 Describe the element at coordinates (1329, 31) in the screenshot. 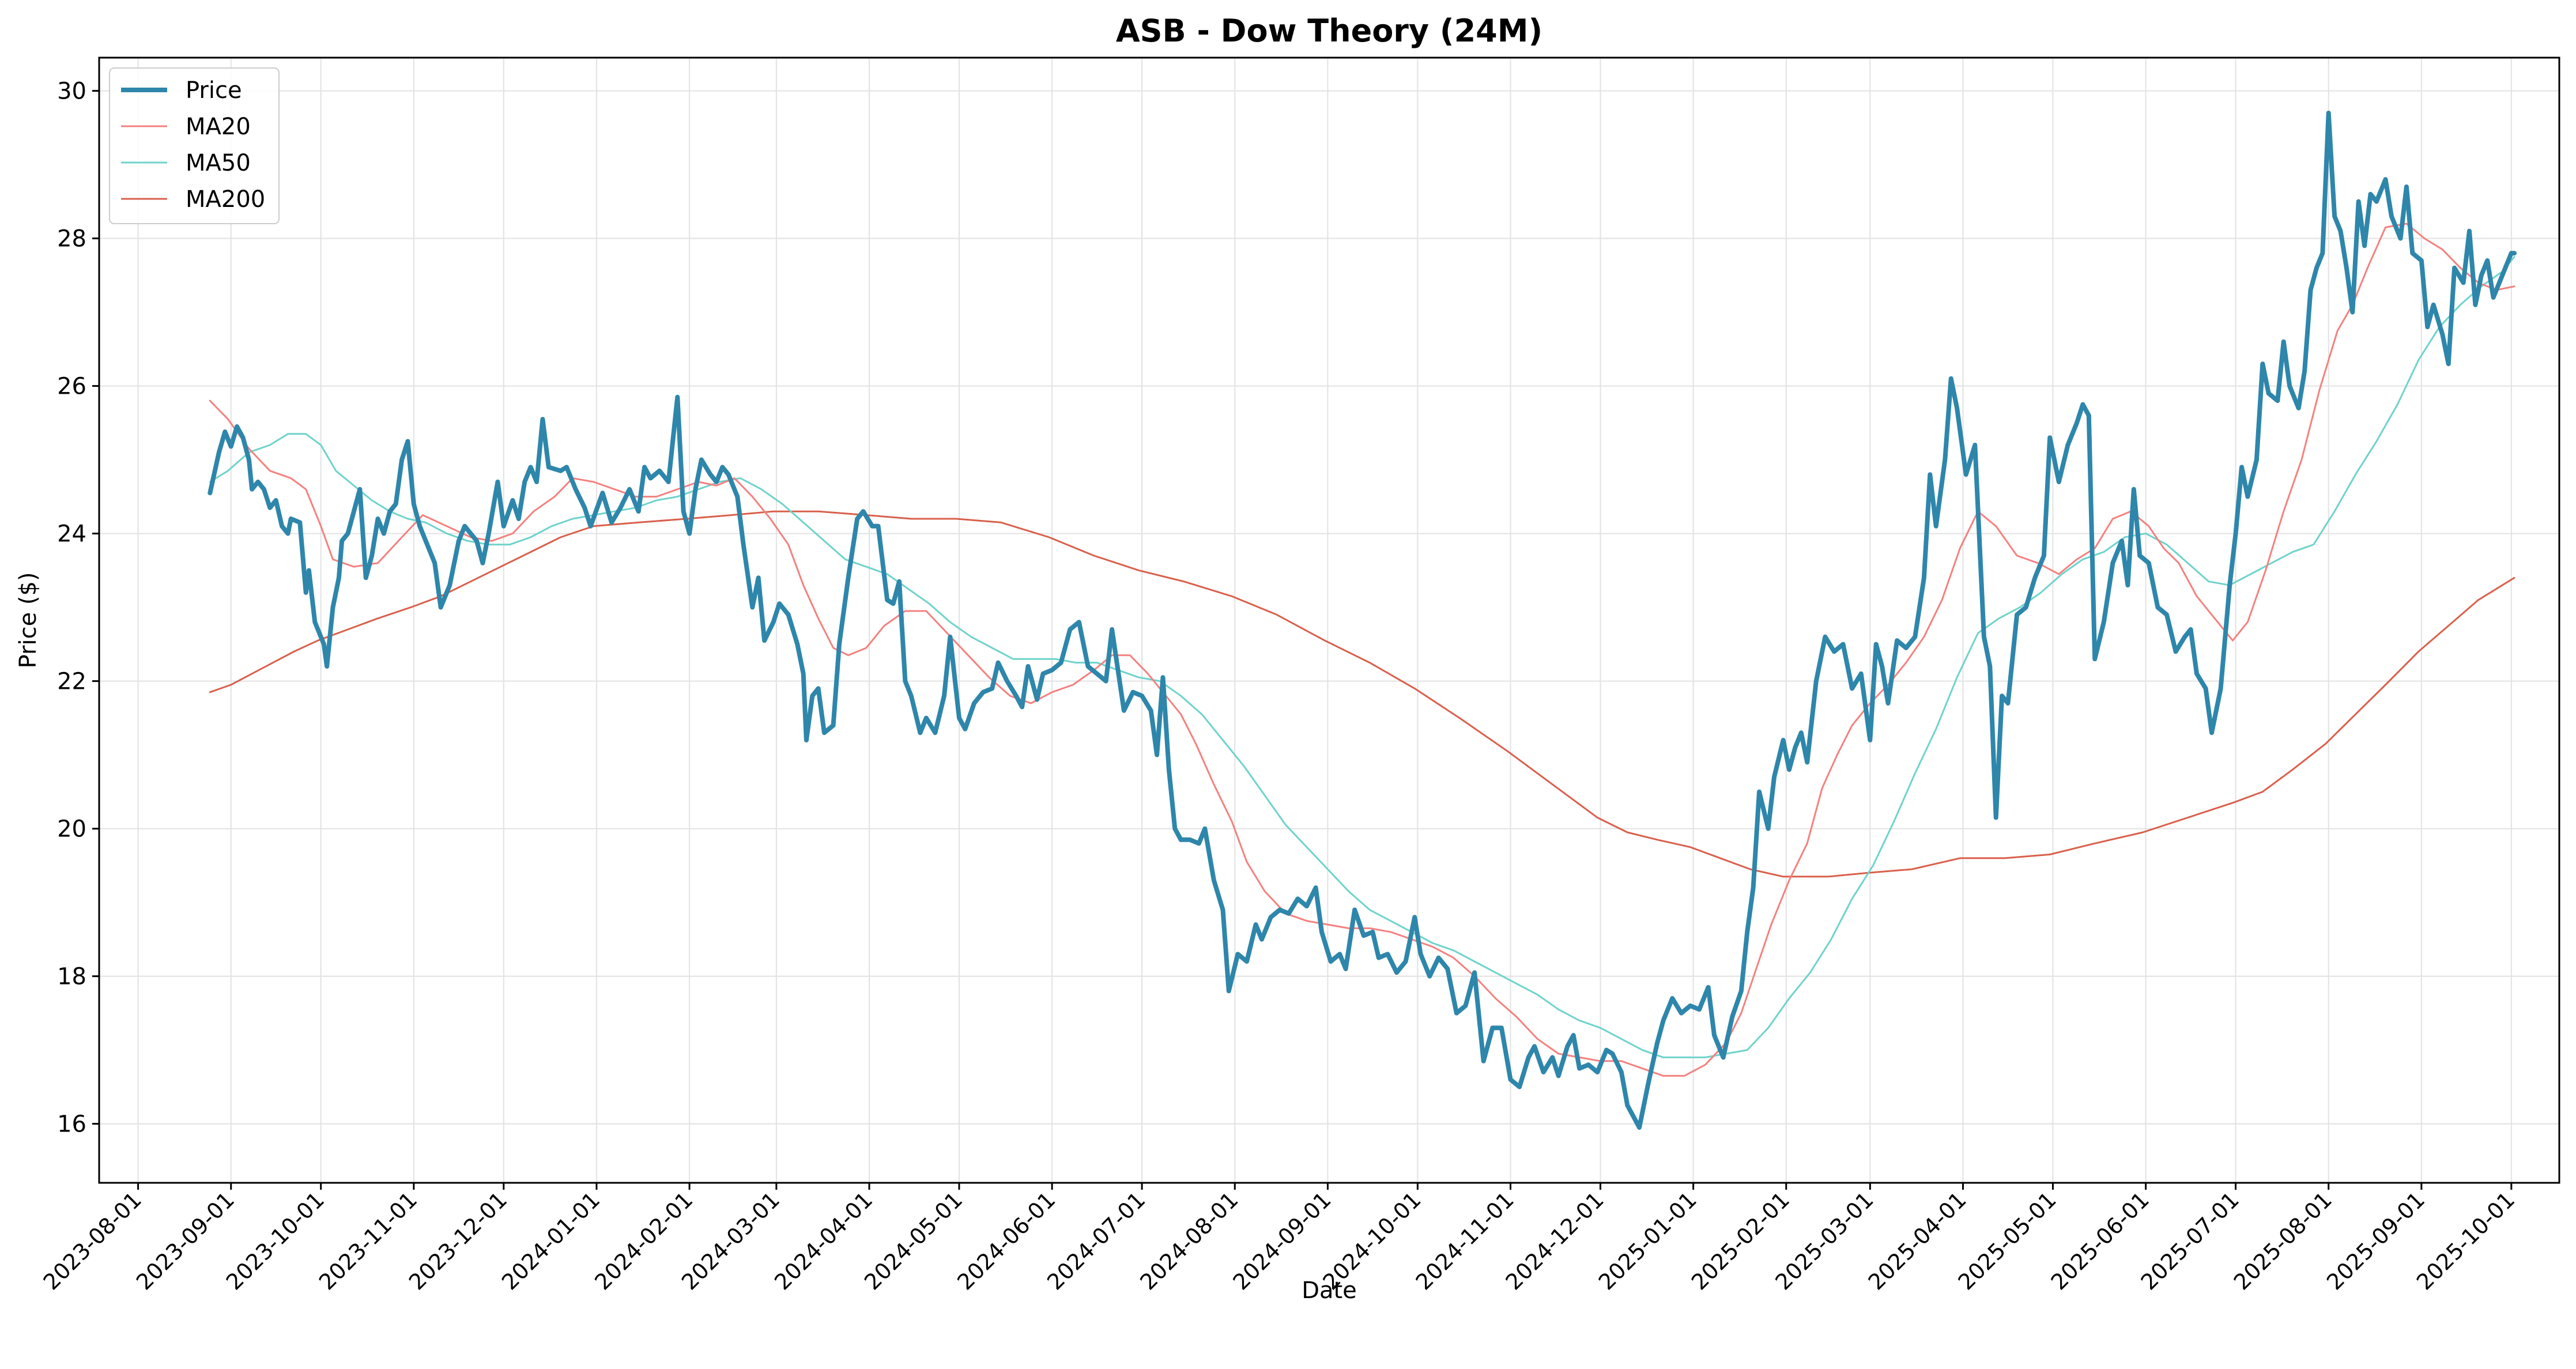

I see `chart-title: ASB - Dow Theory (24M)` at that location.